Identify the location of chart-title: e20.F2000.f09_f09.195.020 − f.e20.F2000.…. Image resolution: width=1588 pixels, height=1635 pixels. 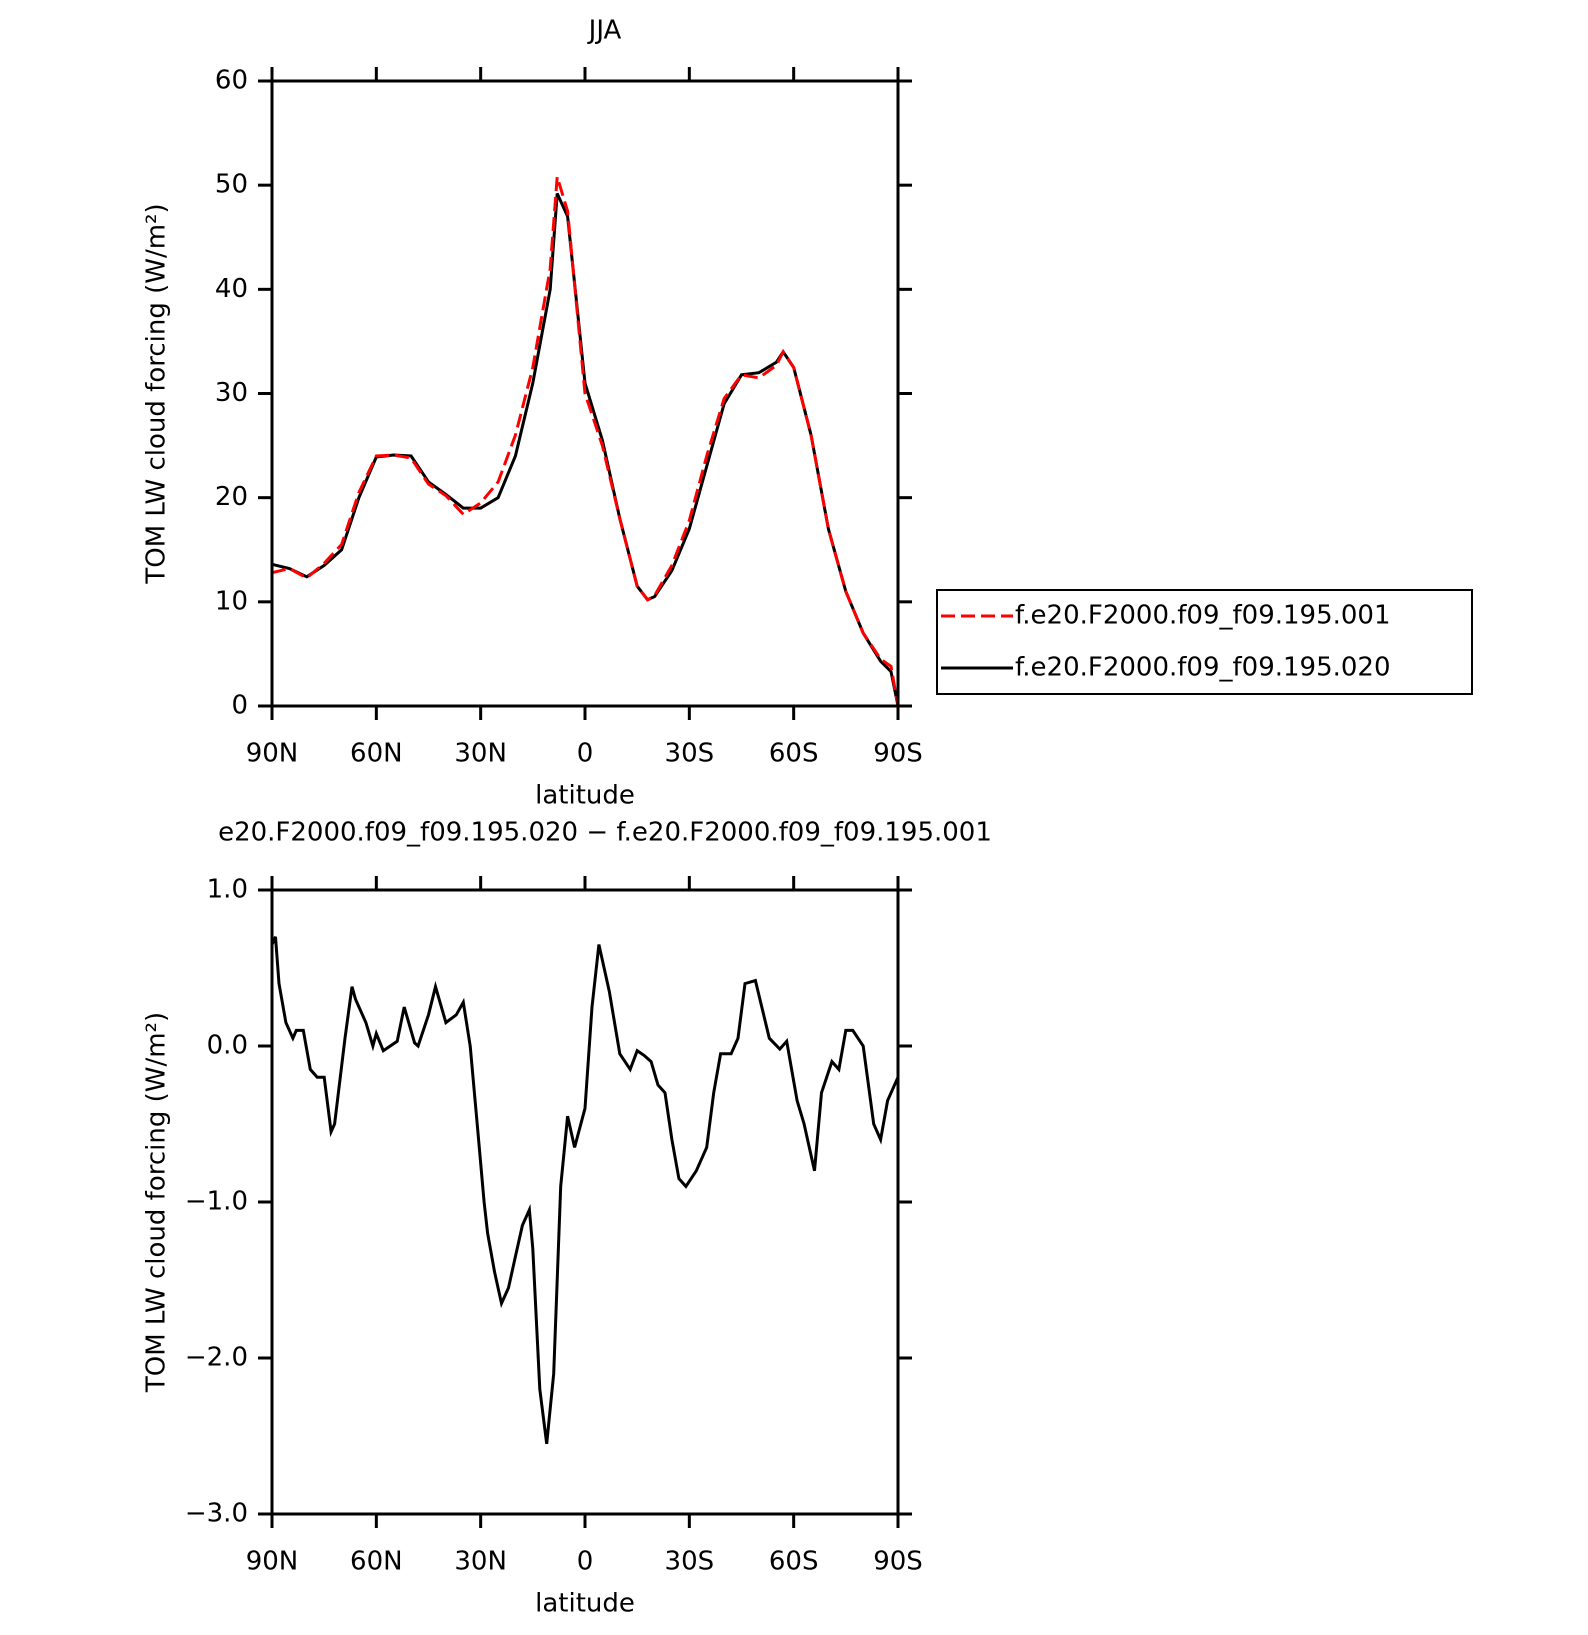
(605, 833).